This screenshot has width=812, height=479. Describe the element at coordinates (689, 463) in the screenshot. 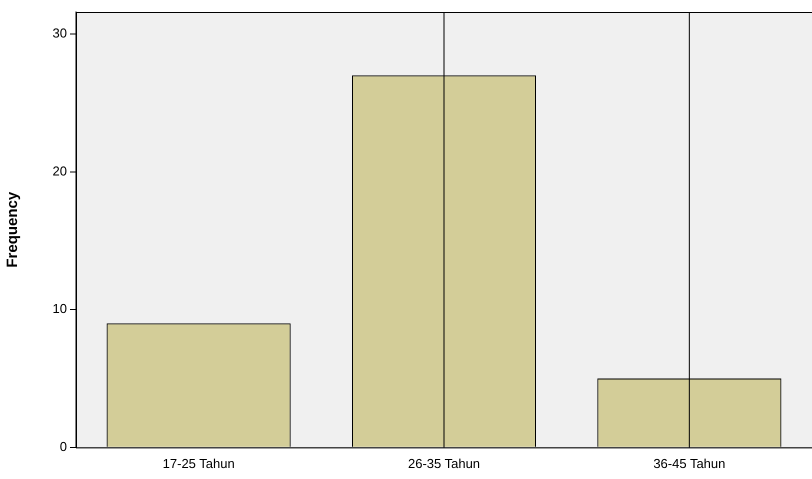

I see `x-tick-label: 36-45 Tahun` at that location.